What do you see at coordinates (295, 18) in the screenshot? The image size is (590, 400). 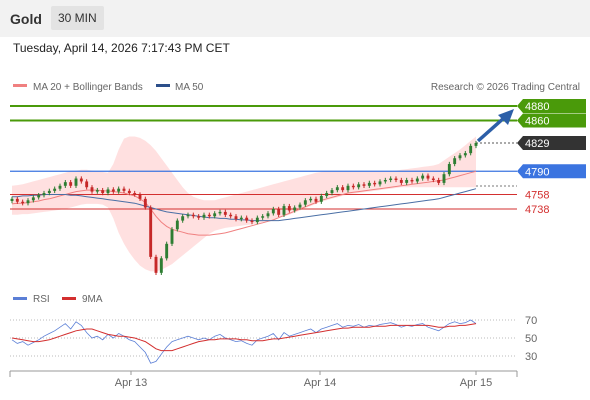 I see `header-bar: Gold 30 MIN` at bounding box center [295, 18].